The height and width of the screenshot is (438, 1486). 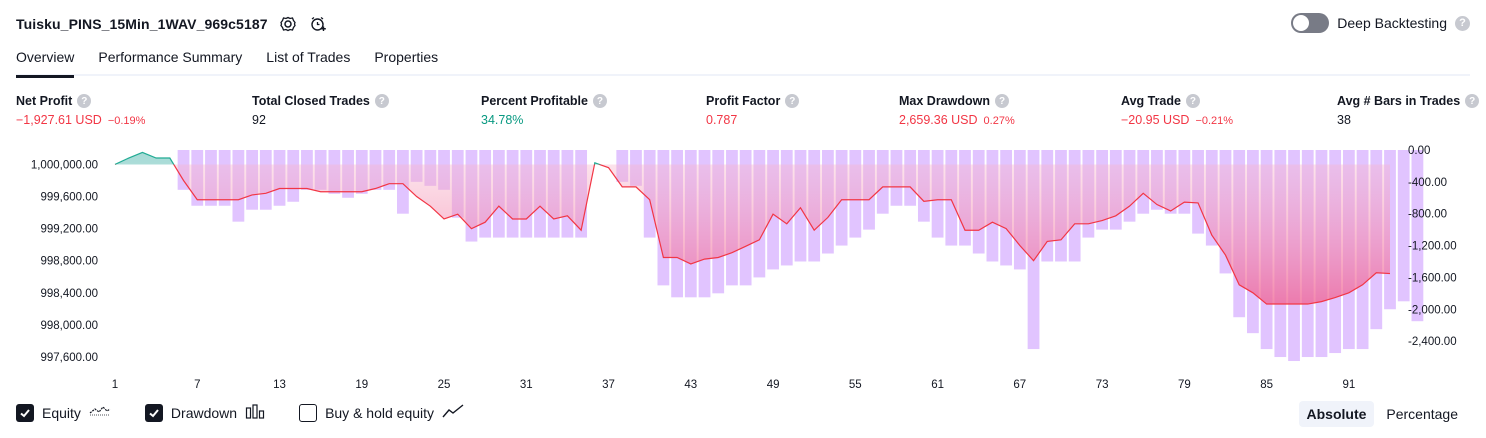 I want to click on y-right-tick-label: -2,400.00, so click(x=1432, y=342).